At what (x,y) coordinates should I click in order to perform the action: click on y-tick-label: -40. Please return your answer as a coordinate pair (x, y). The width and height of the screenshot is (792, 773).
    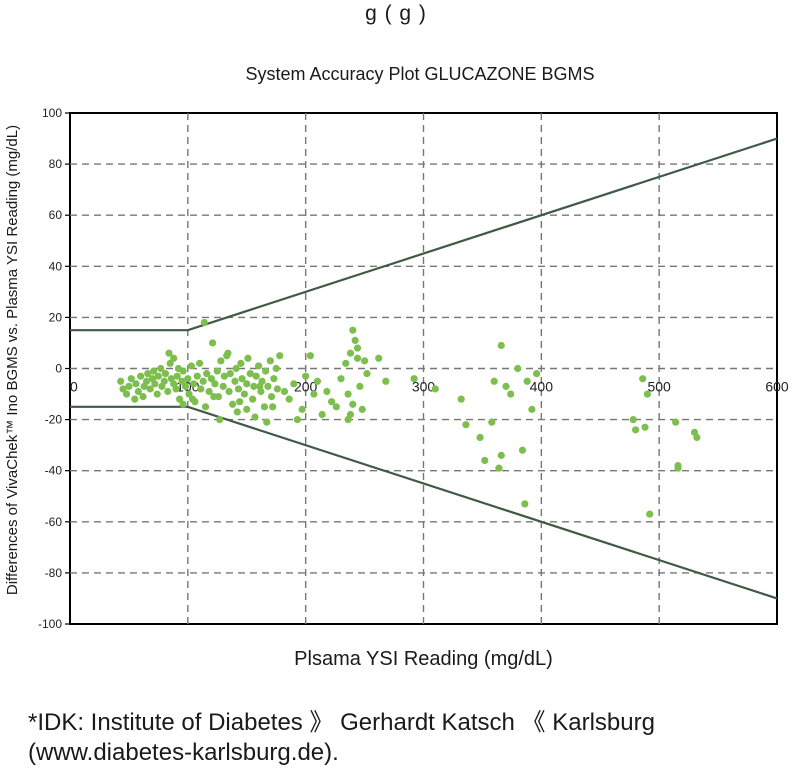
    Looking at the image, I should click on (54, 471).